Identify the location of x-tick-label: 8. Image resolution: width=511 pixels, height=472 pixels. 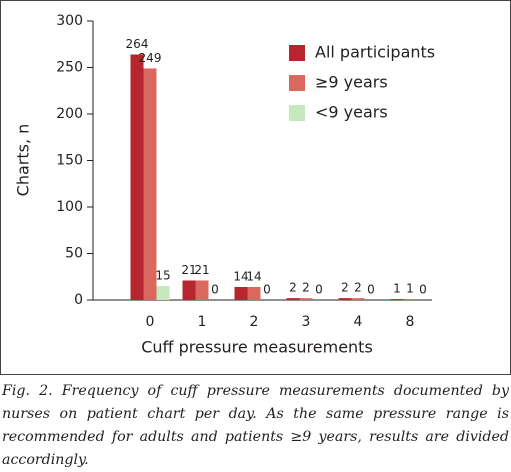
(410, 322).